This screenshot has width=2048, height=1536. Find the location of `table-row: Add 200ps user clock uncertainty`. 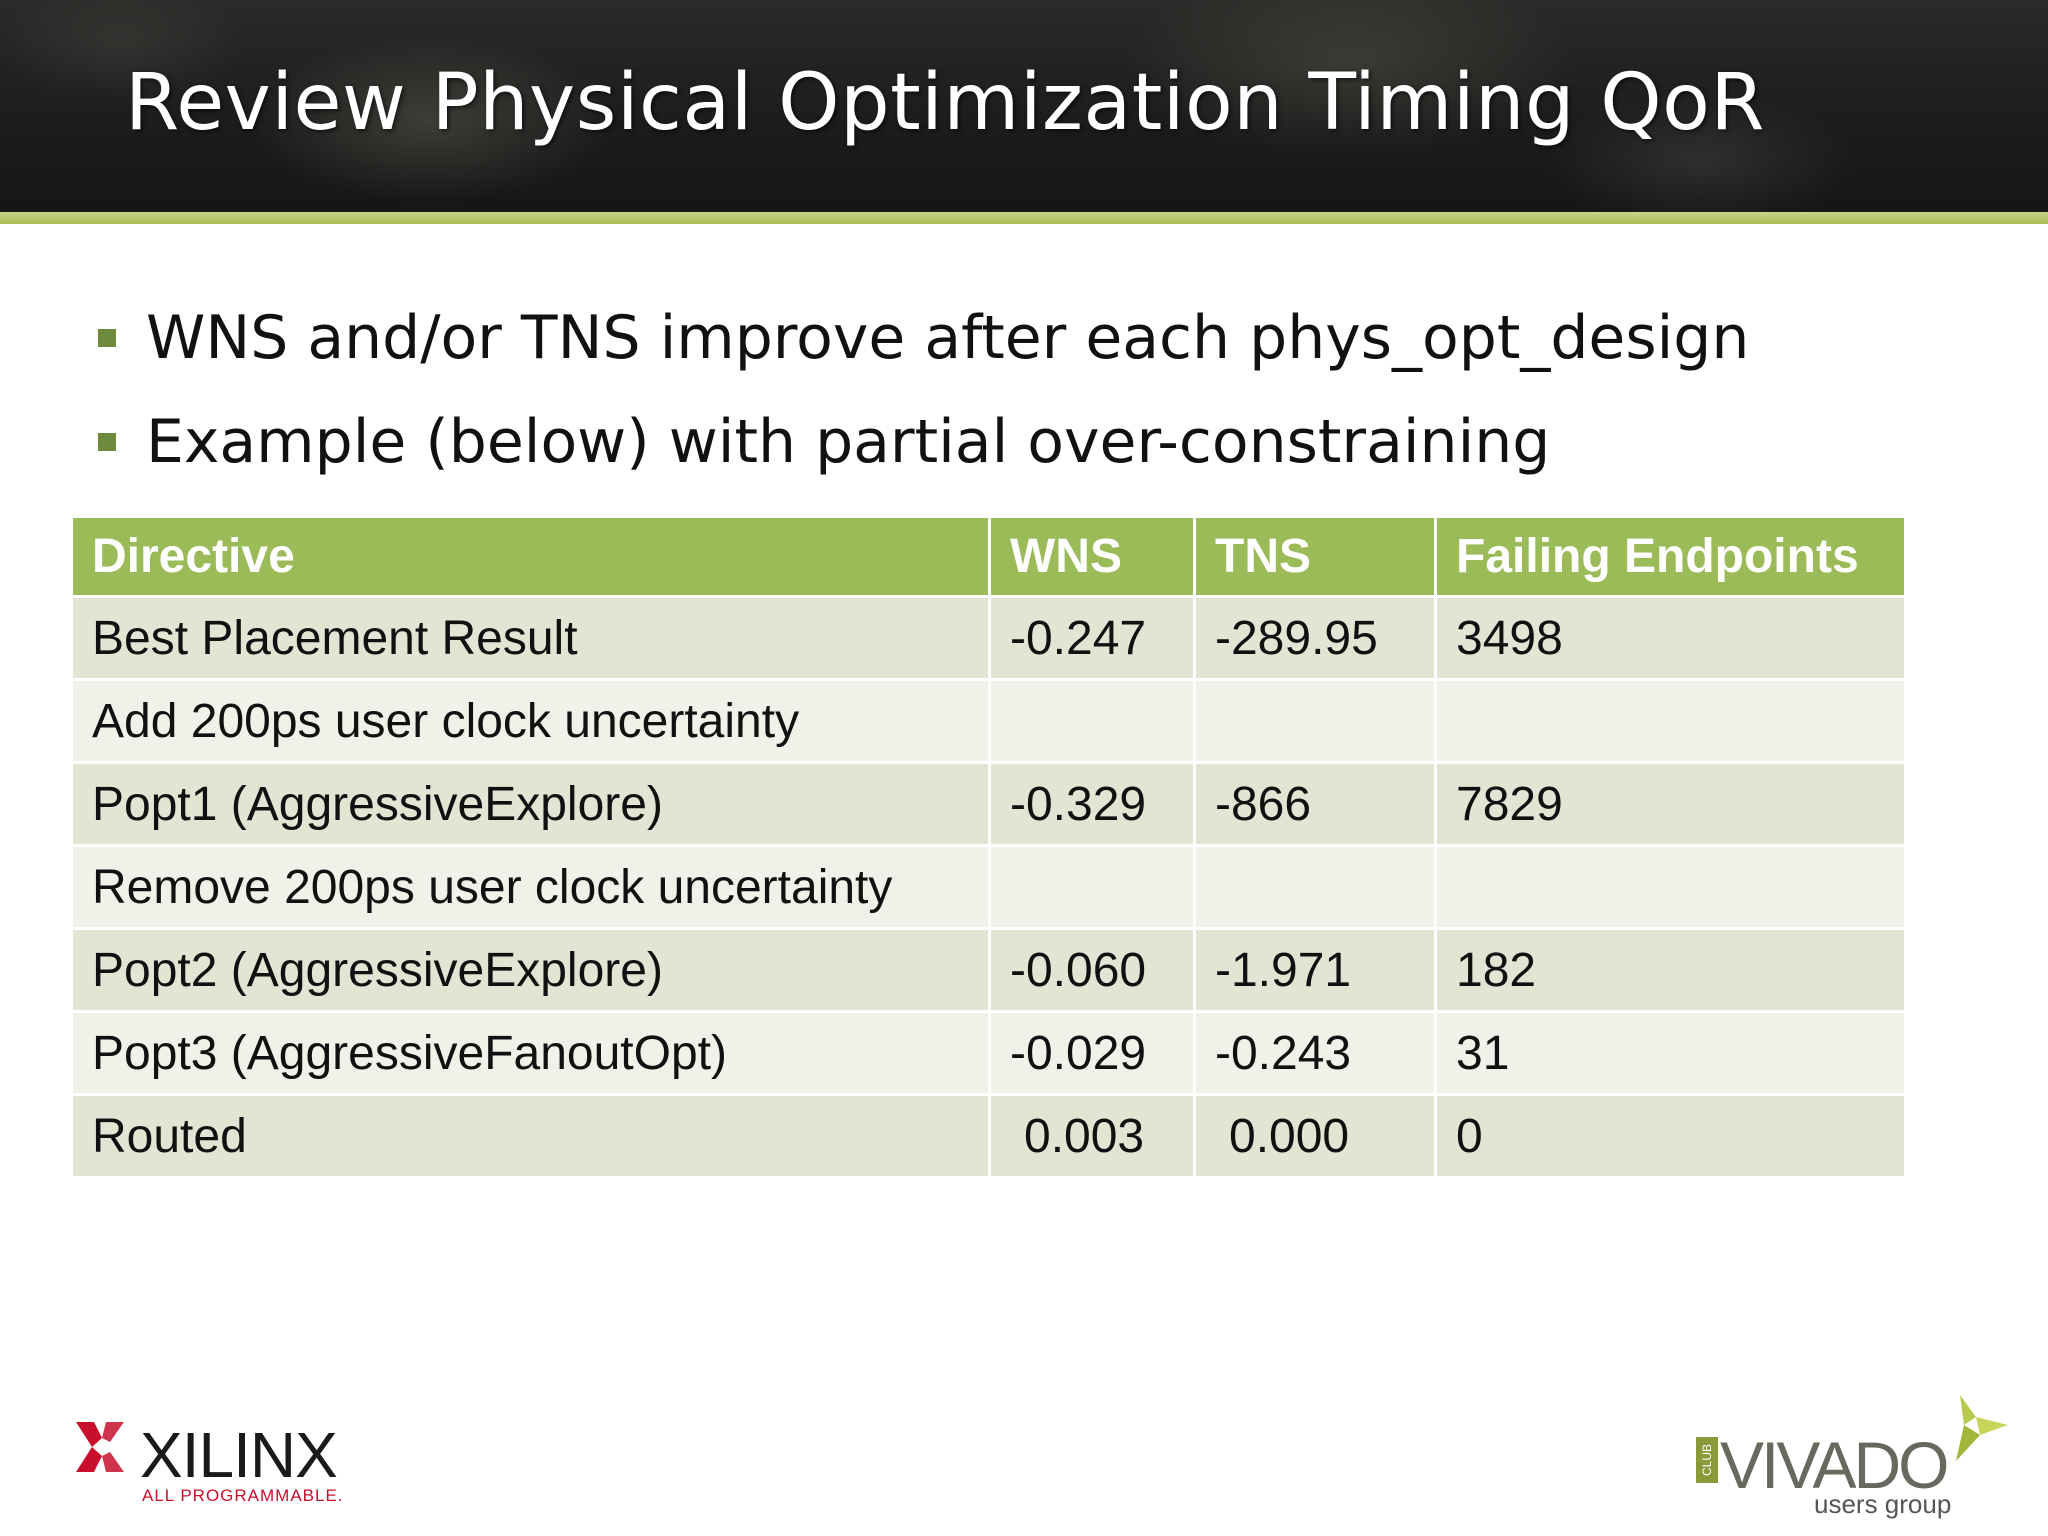

table-row: Add 200ps user clock uncertainty is located at coordinates (988, 721).